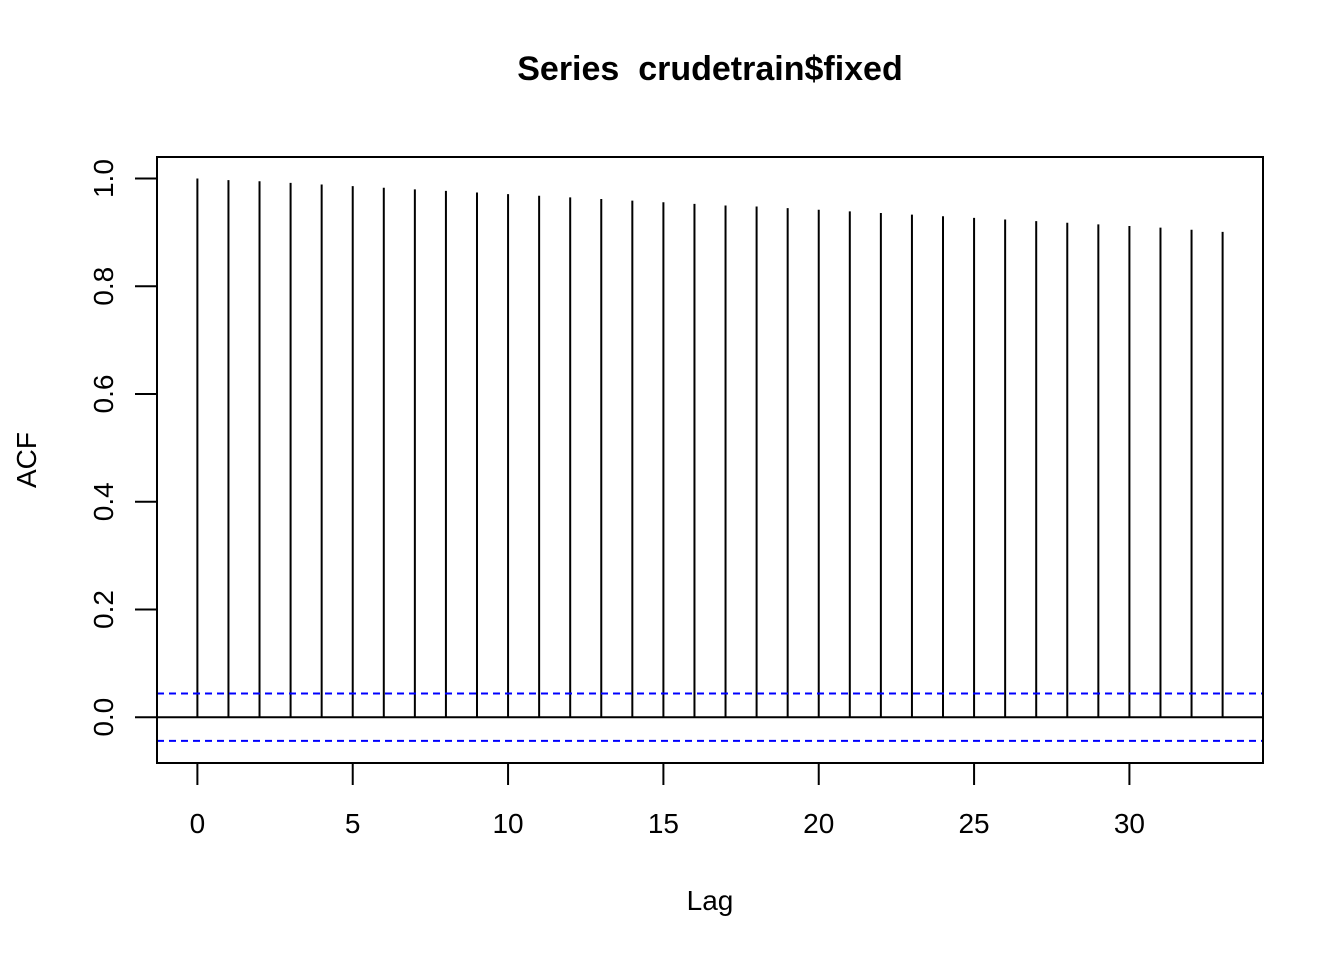 This screenshot has width=1344, height=960. I want to click on x-tick-label: 0, so click(198, 823).